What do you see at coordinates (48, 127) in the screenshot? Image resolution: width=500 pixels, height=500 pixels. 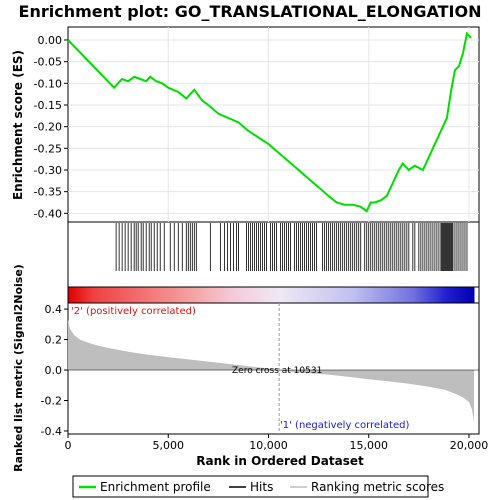 I see `es-tick-label: -0.20` at bounding box center [48, 127].